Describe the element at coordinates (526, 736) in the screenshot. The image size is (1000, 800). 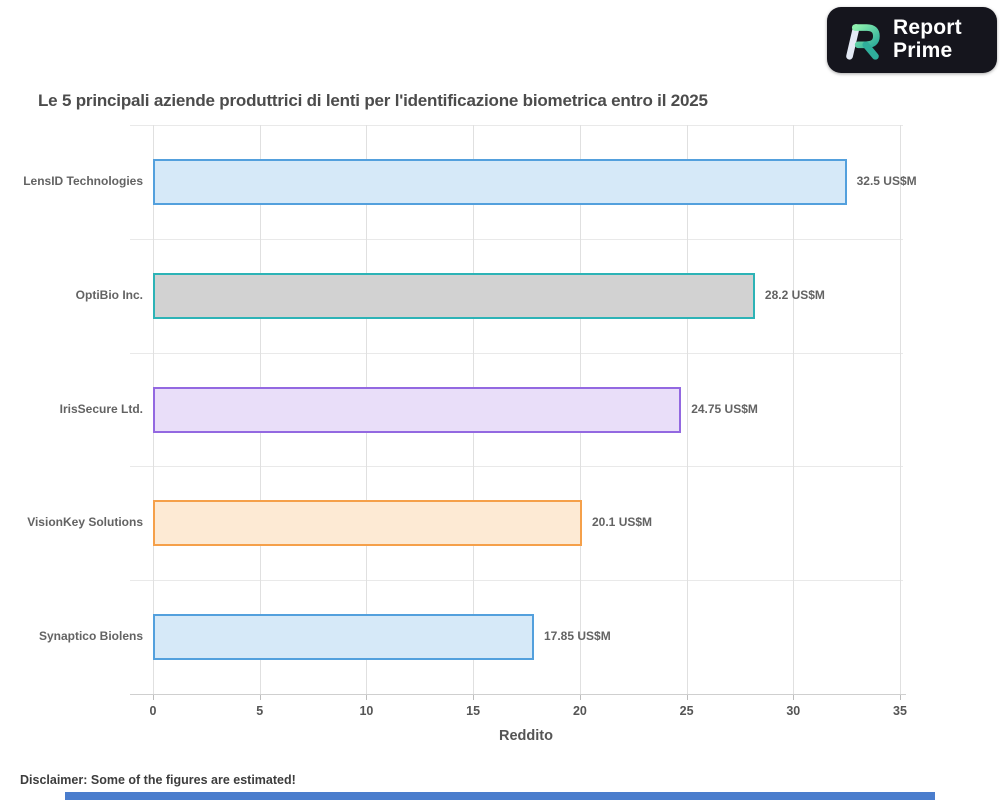
I see `x-axis-label: Reddito` at that location.